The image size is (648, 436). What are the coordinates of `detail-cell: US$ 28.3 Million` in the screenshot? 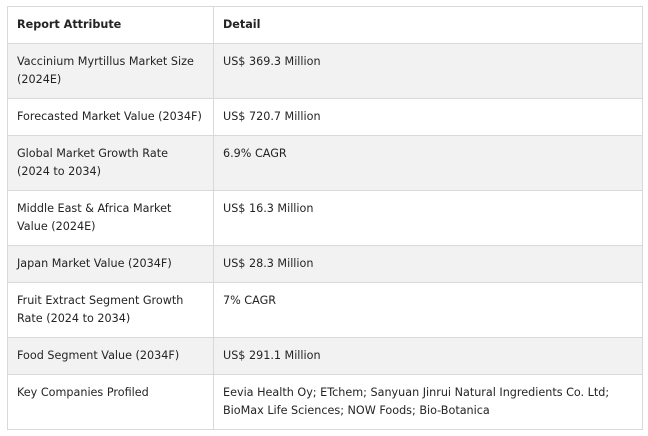 It's located at (428, 264).